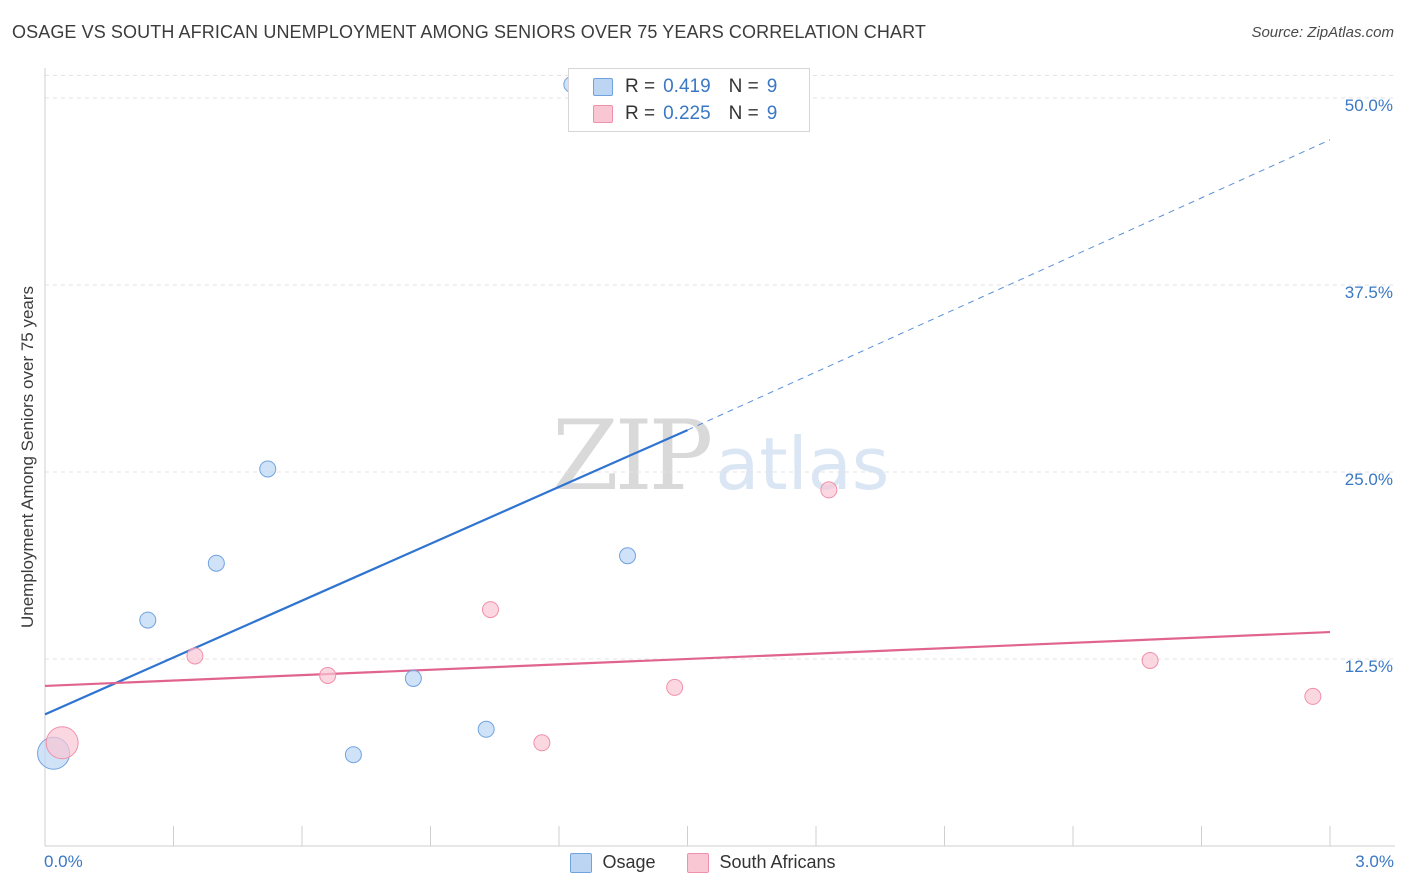 This screenshot has height=892, width=1406. What do you see at coordinates (698, 862) in the screenshot?
I see `south-africans-legend-swatch` at bounding box center [698, 862].